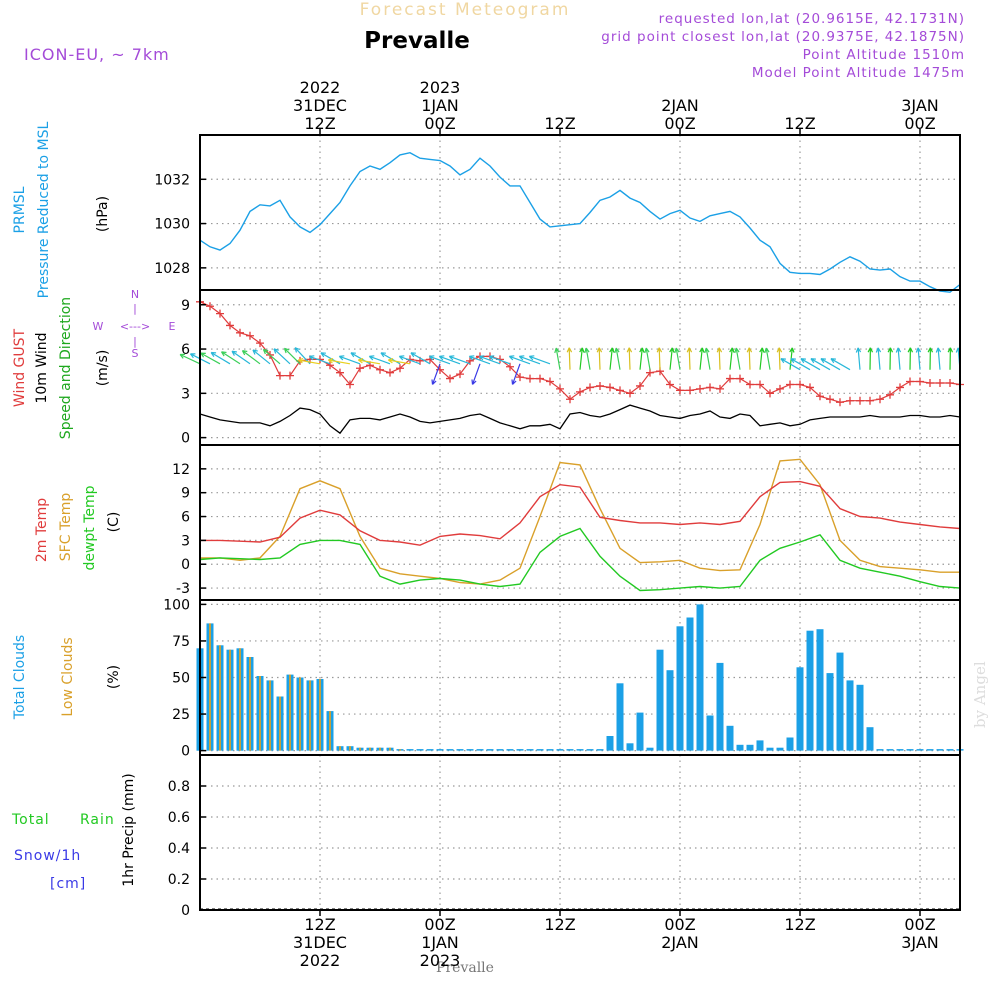 Image resolution: width=1000 pixels, height=1000 pixels. I want to click on temp-label-2m: 2m Temp, so click(42, 530).